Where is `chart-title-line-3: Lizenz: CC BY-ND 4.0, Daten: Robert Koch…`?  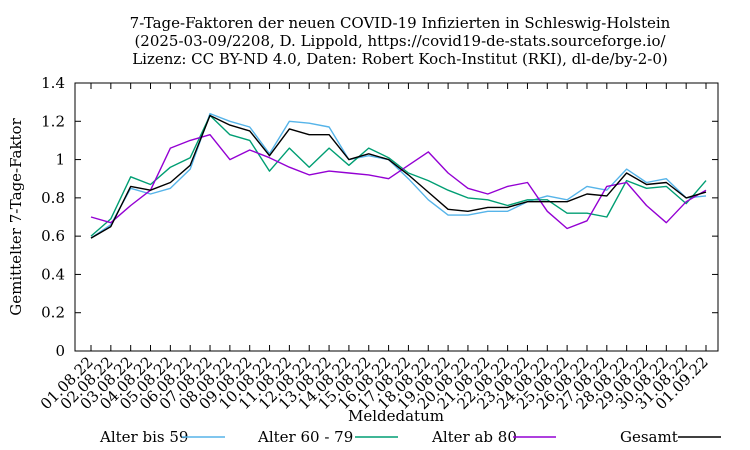 chart-title-line-3: Lizenz: CC BY-ND 4.0, Daten: Robert Koch… is located at coordinates (400, 59).